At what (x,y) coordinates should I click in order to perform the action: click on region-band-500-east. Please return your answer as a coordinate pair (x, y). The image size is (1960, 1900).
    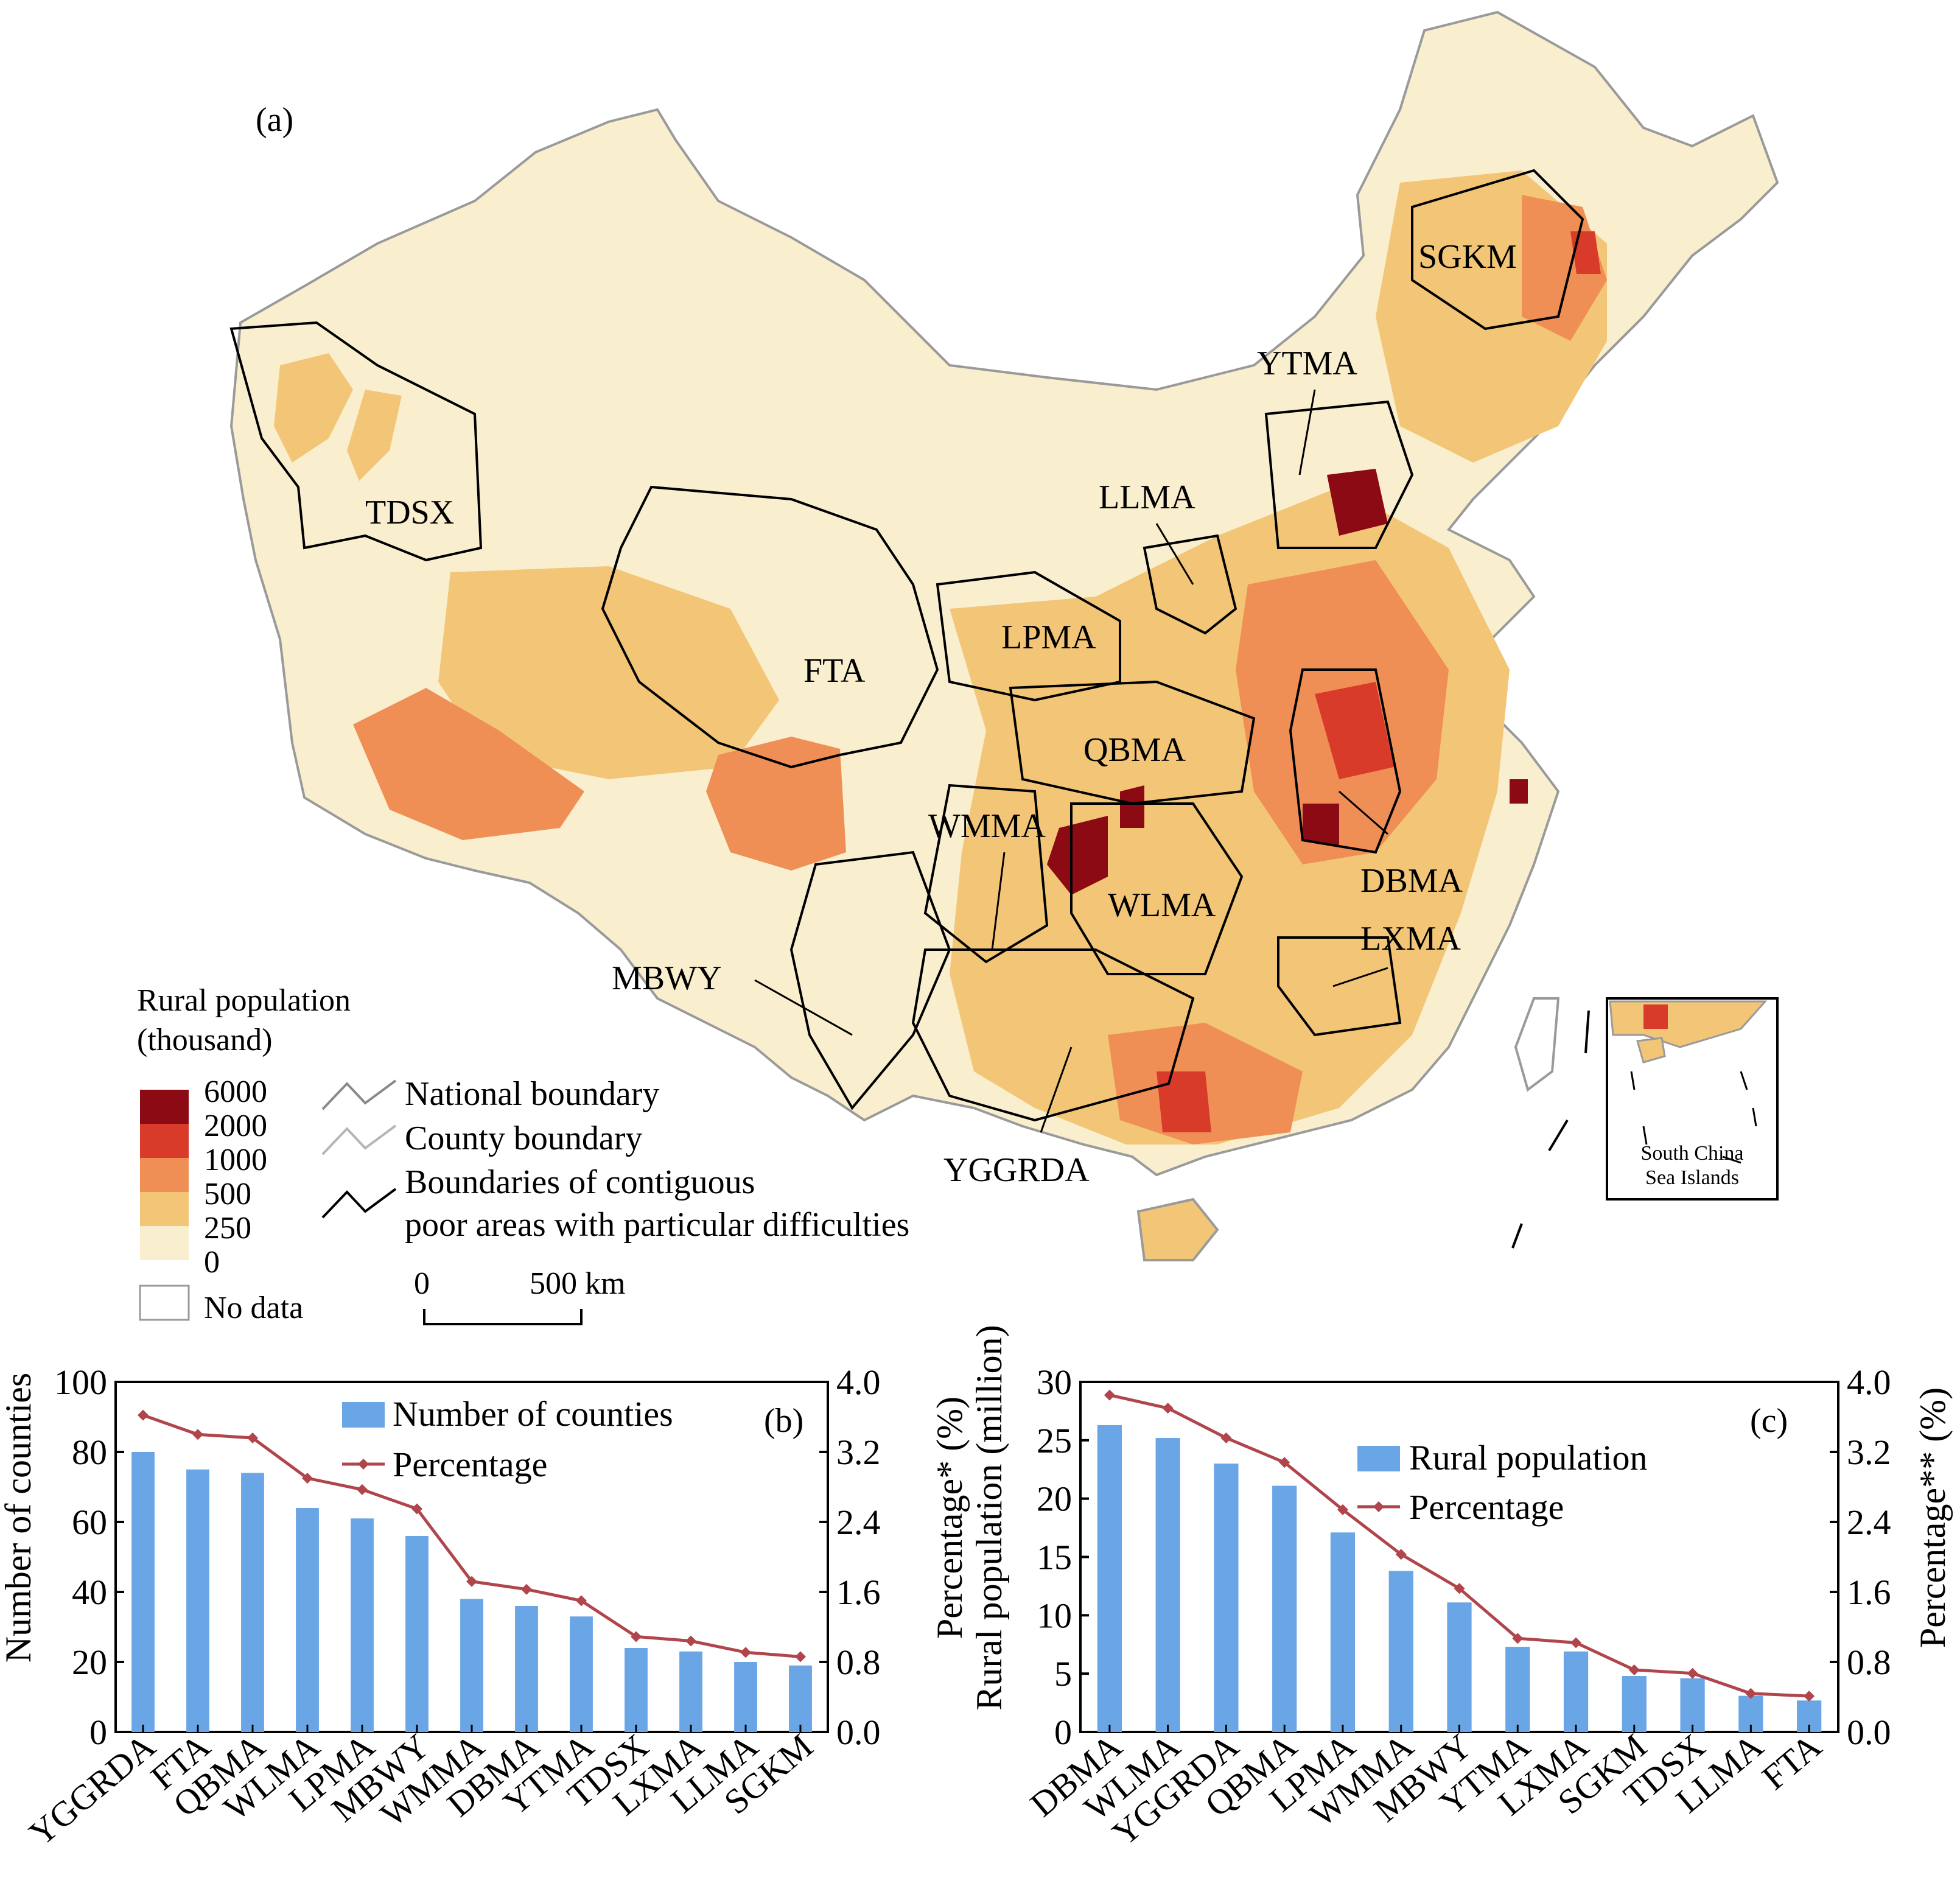
    Looking at the image, I should click on (776, 804).